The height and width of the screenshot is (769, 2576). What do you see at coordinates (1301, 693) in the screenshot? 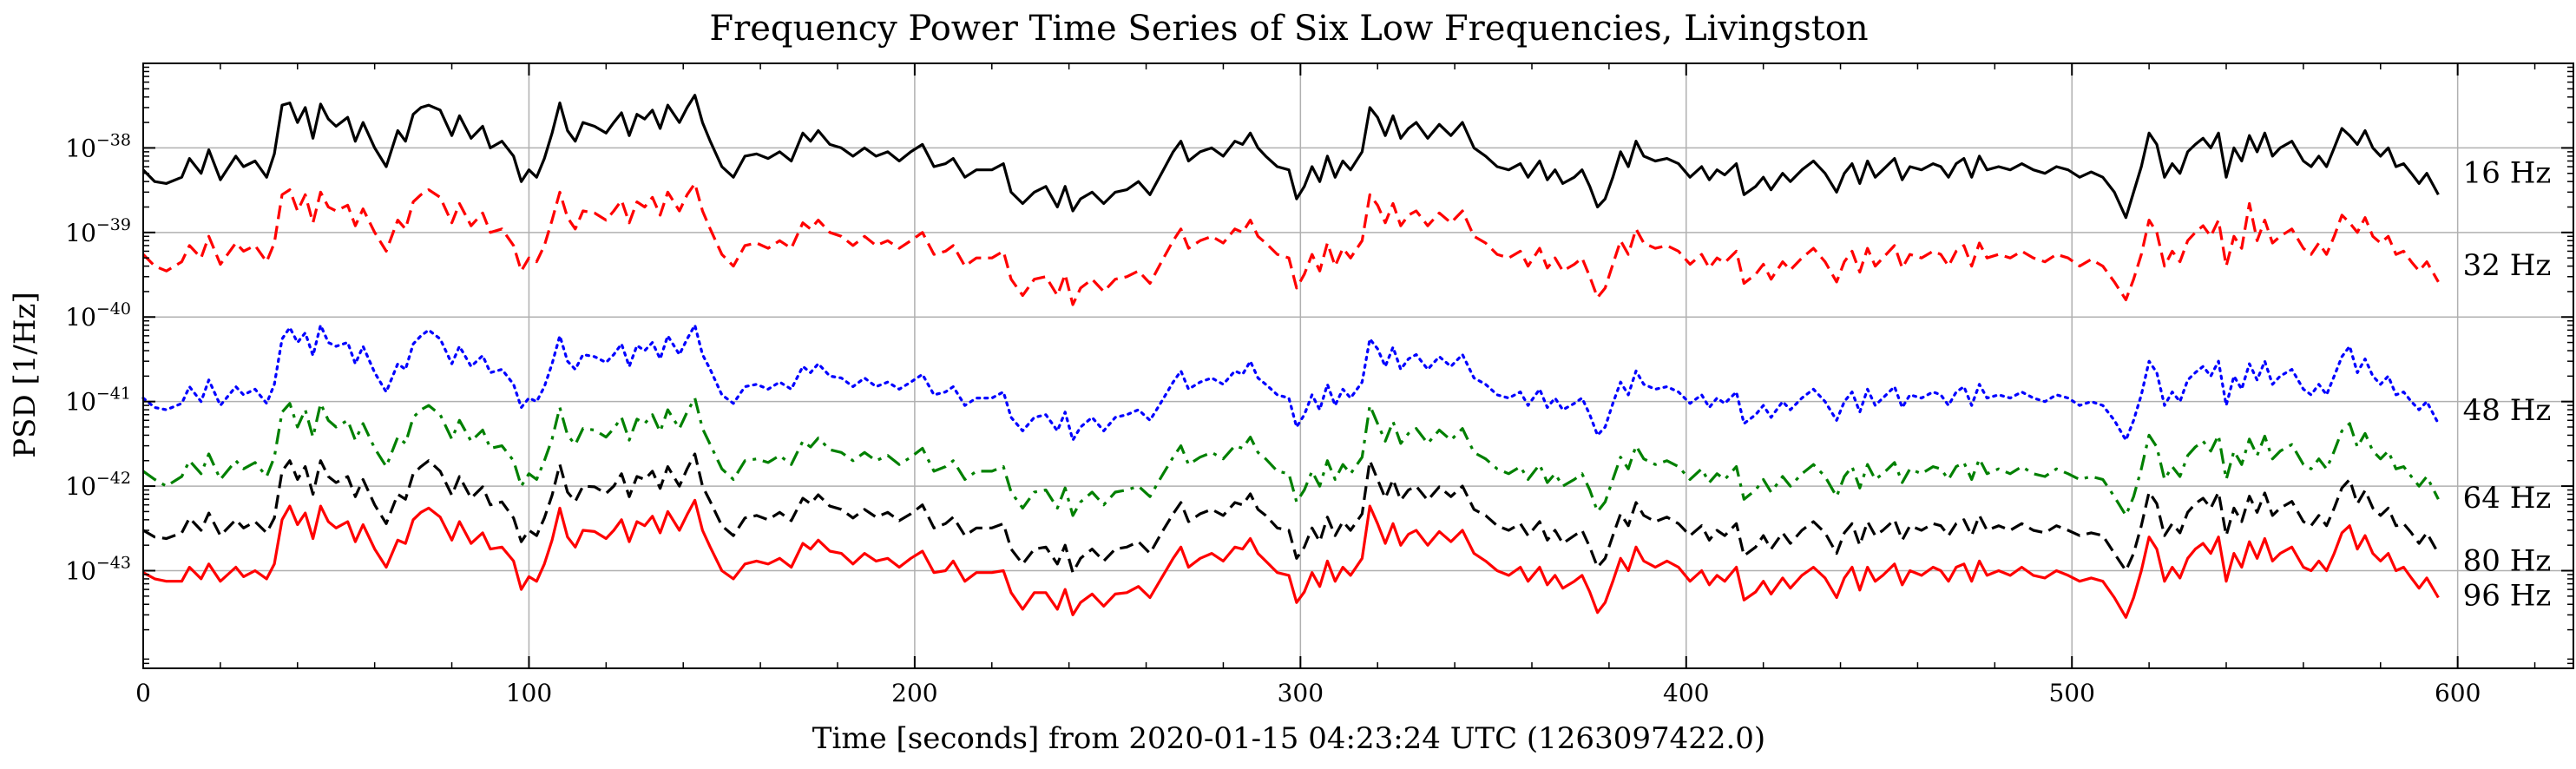
I see `x-tick-label: 300` at bounding box center [1301, 693].